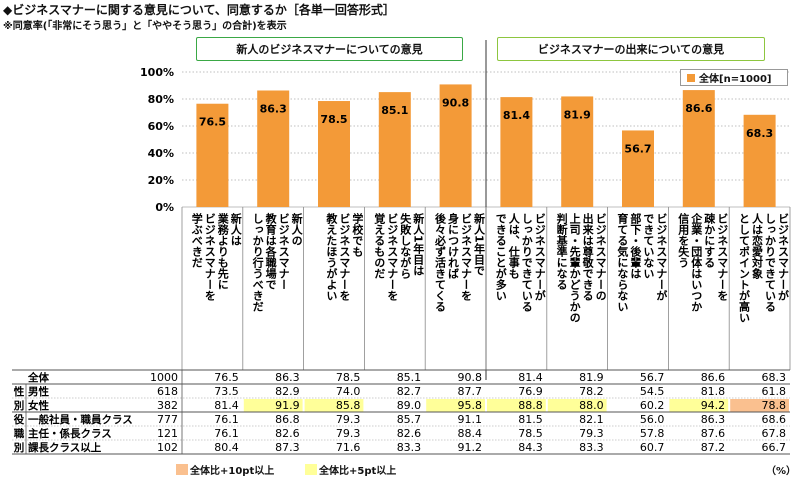 This screenshot has width=800, height=478. What do you see at coordinates (418, 244) in the screenshot?
I see `category-label-line: 新人1年目は` at bounding box center [418, 244].